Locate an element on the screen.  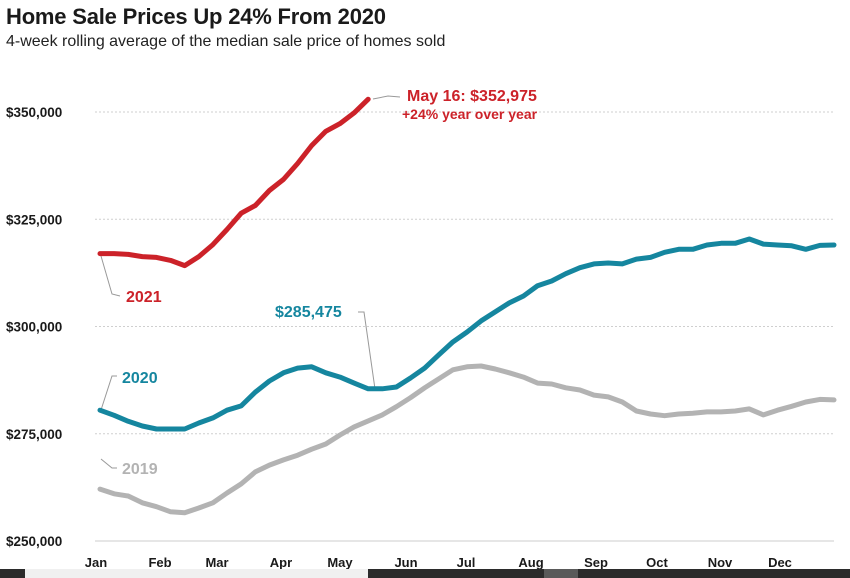
series-label-2020: 2020 is located at coordinates (140, 378).